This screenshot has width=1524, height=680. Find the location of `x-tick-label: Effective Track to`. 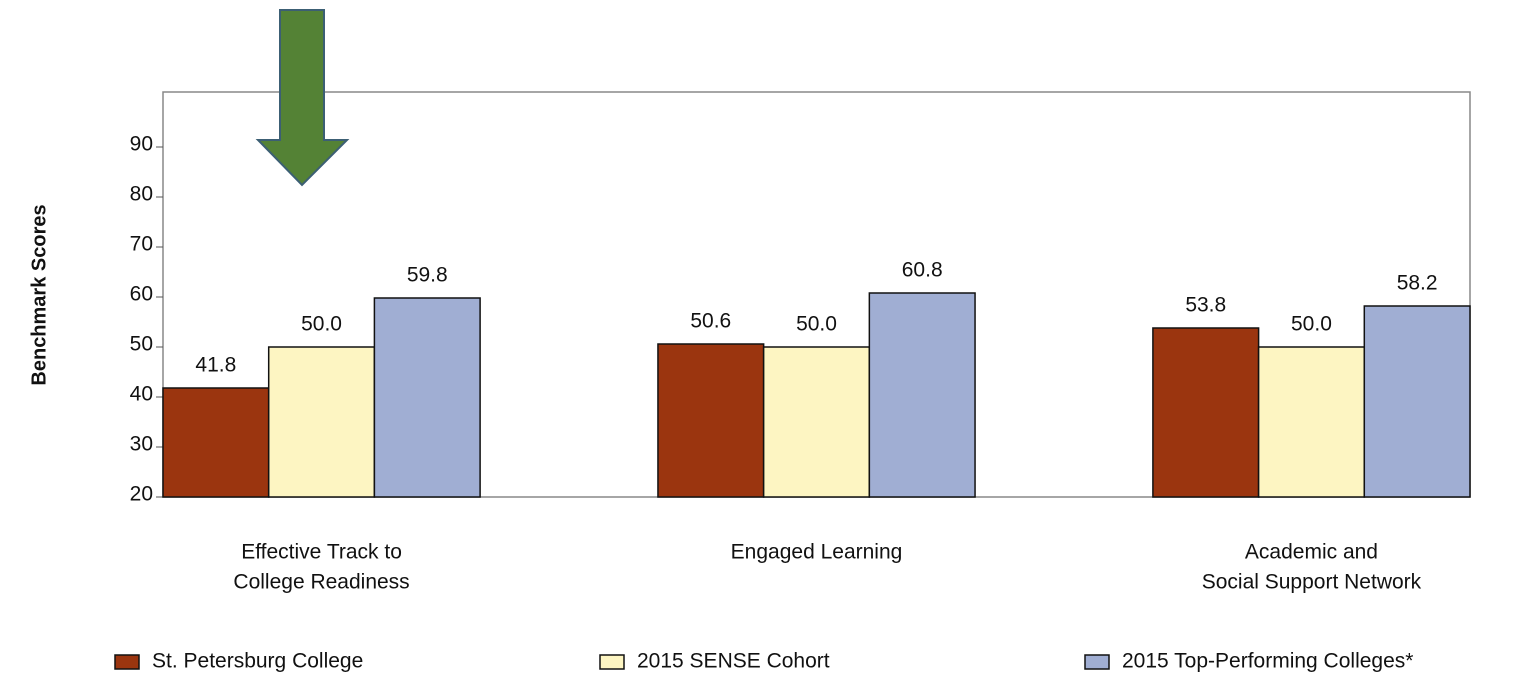

x-tick-label: Effective Track to is located at coordinates (321, 552).